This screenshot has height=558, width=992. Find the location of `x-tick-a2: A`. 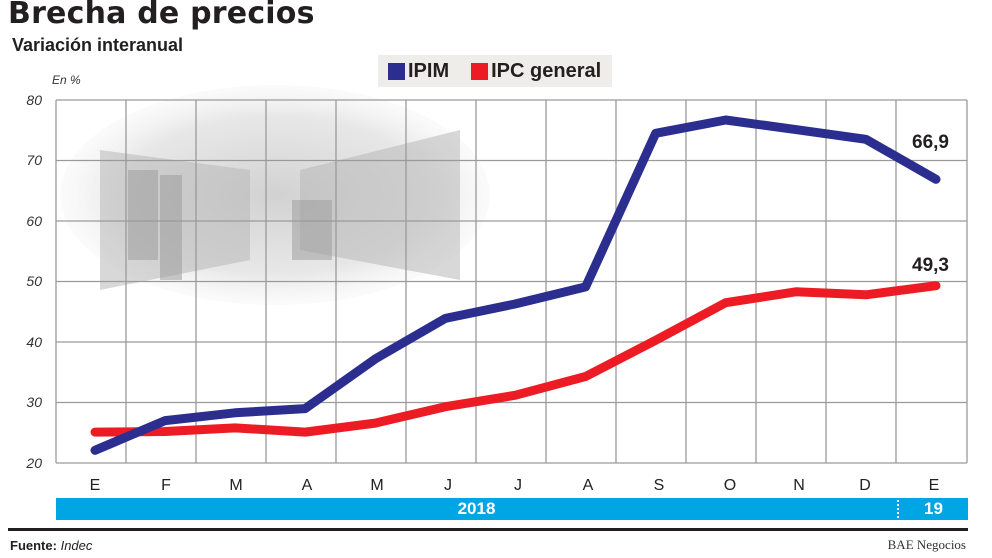

x-tick-a2: A is located at coordinates (588, 485).